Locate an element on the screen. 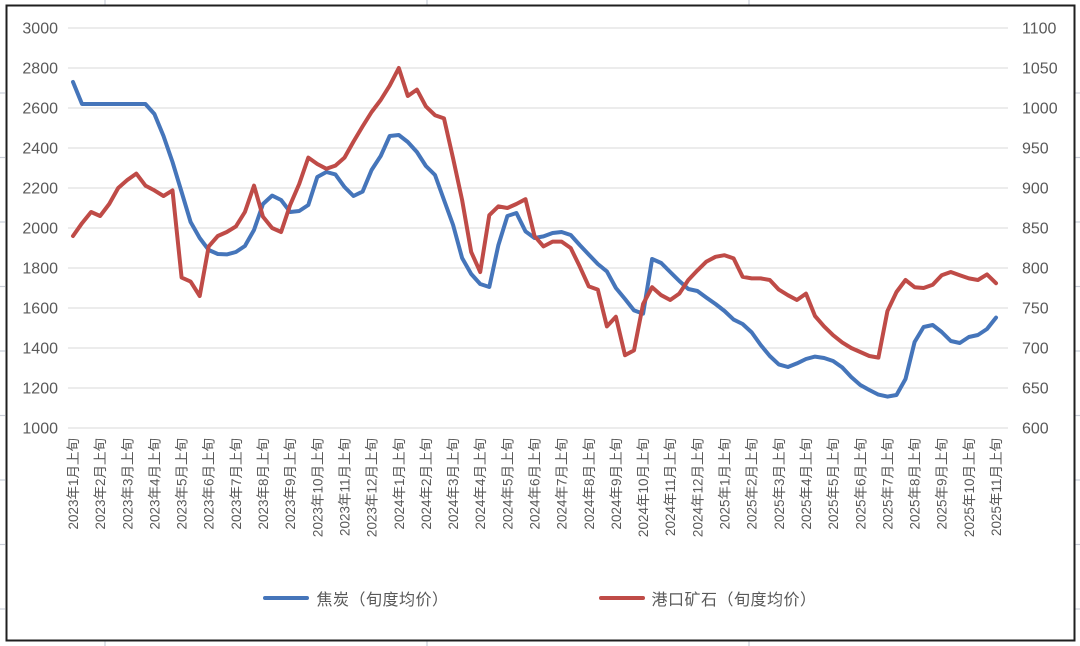  right-axis-tick-label: 950 is located at coordinates (1035, 149).